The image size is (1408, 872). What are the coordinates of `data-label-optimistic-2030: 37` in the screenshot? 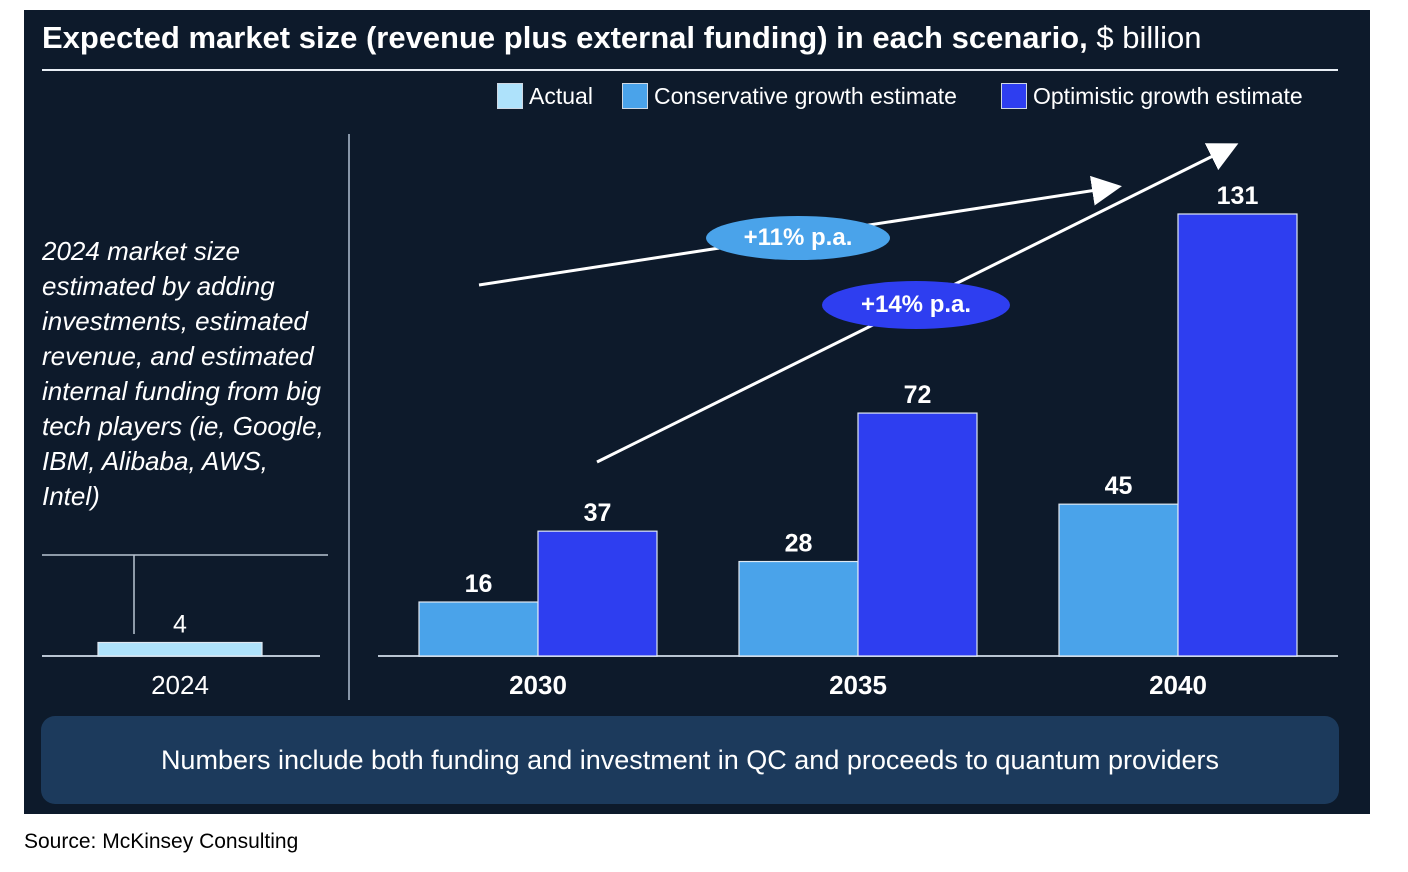 It's located at (598, 513).